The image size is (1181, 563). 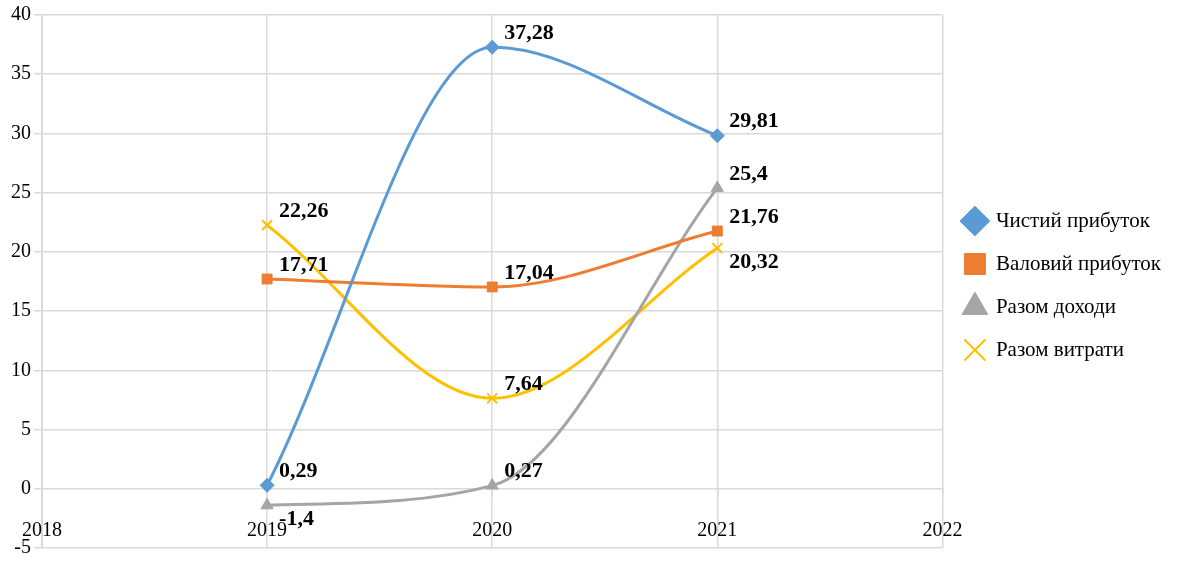 I want to click on data-label: 29,81, so click(x=754, y=120).